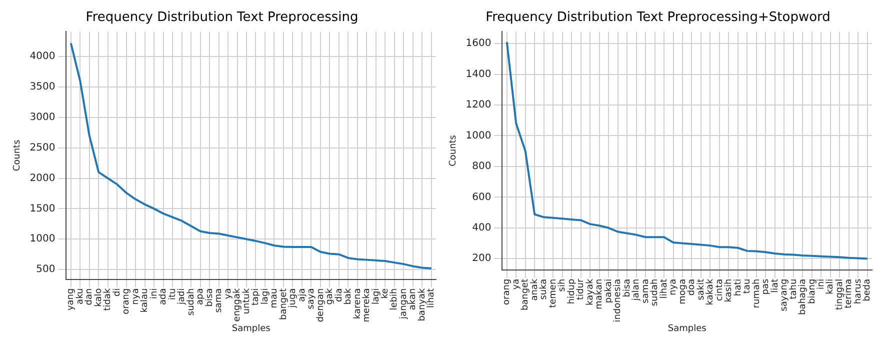  I want to click on x-tick-label: doa, so click(692, 287).